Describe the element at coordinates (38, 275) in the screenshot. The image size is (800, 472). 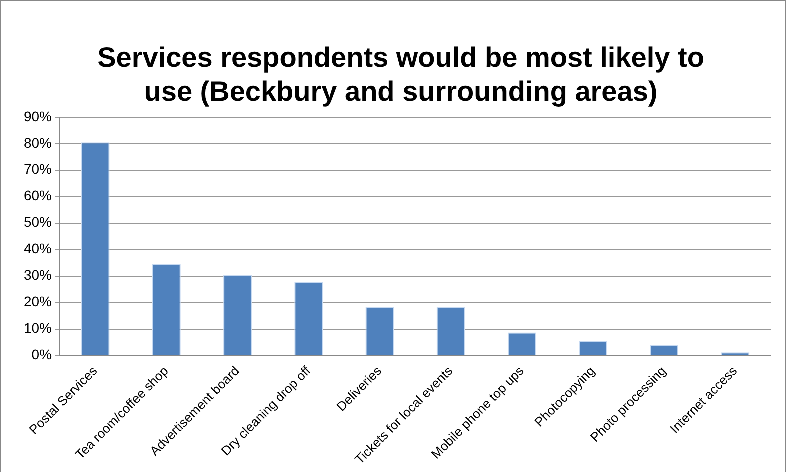
I see `y-tick-label: 30%` at that location.